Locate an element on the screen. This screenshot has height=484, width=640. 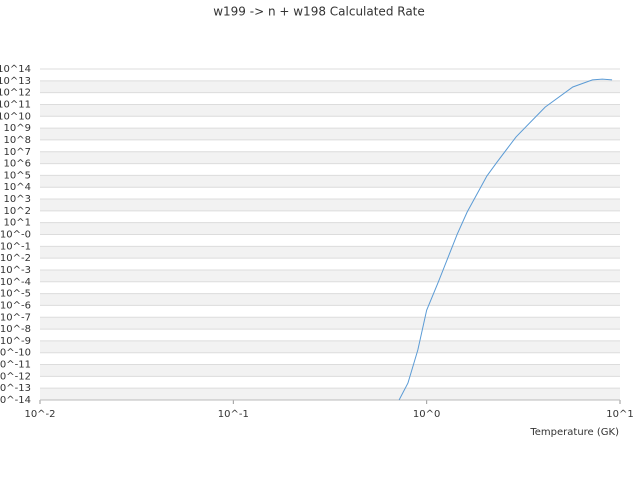
y-tick-label: 10^1 is located at coordinates (17, 223).